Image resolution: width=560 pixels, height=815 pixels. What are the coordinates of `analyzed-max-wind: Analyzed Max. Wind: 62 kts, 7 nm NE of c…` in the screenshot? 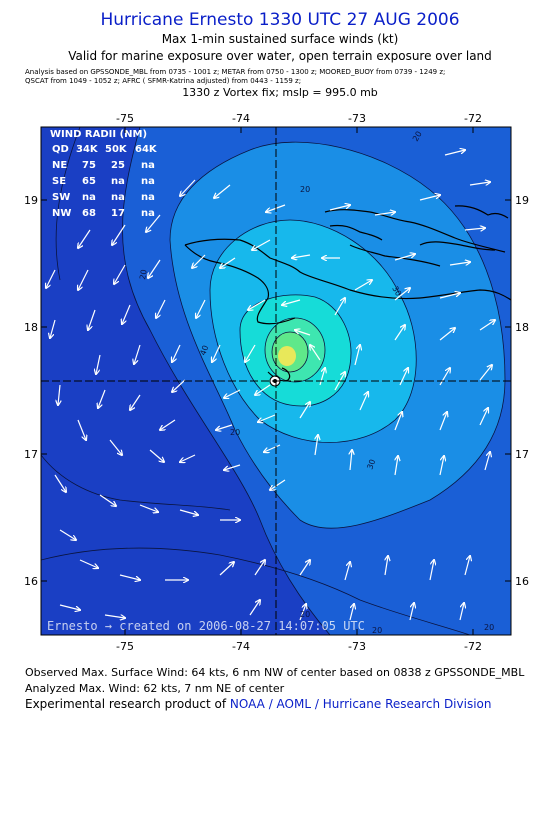 It's located at (155, 688).